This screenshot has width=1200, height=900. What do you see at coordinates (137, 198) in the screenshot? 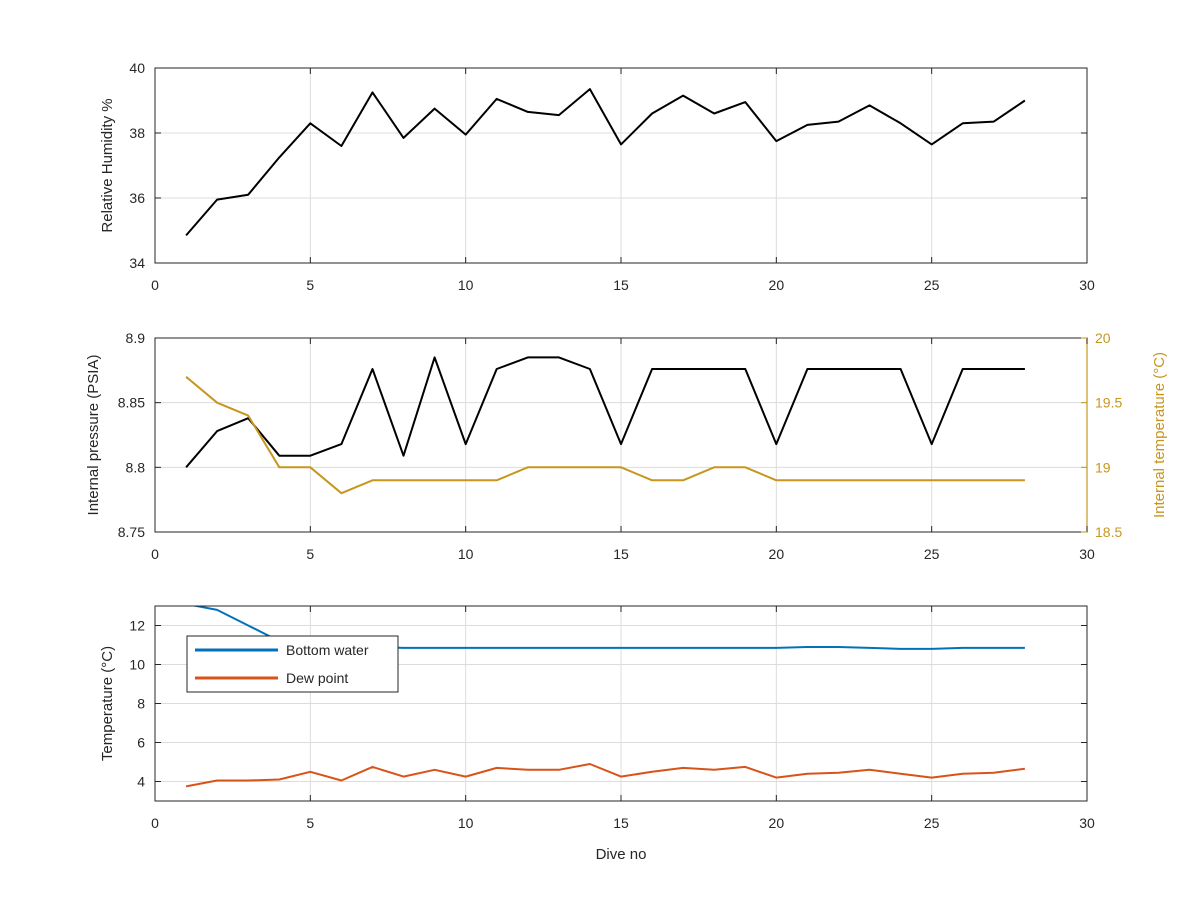
I see `y-tick-label: 36` at bounding box center [137, 198].